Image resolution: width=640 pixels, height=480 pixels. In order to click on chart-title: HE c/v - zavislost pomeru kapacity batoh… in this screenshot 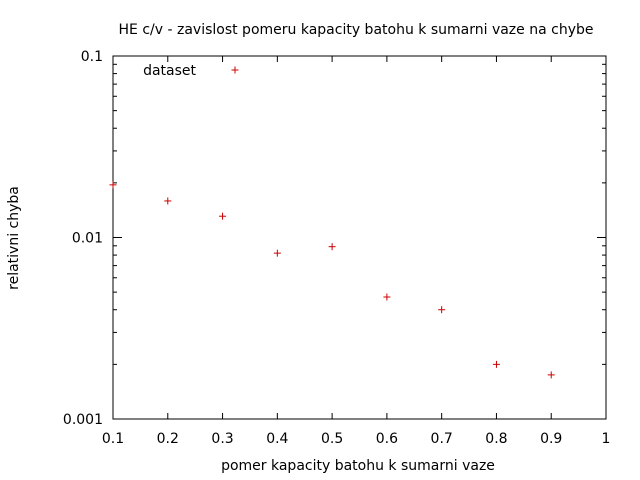, I will do `click(356, 30)`.